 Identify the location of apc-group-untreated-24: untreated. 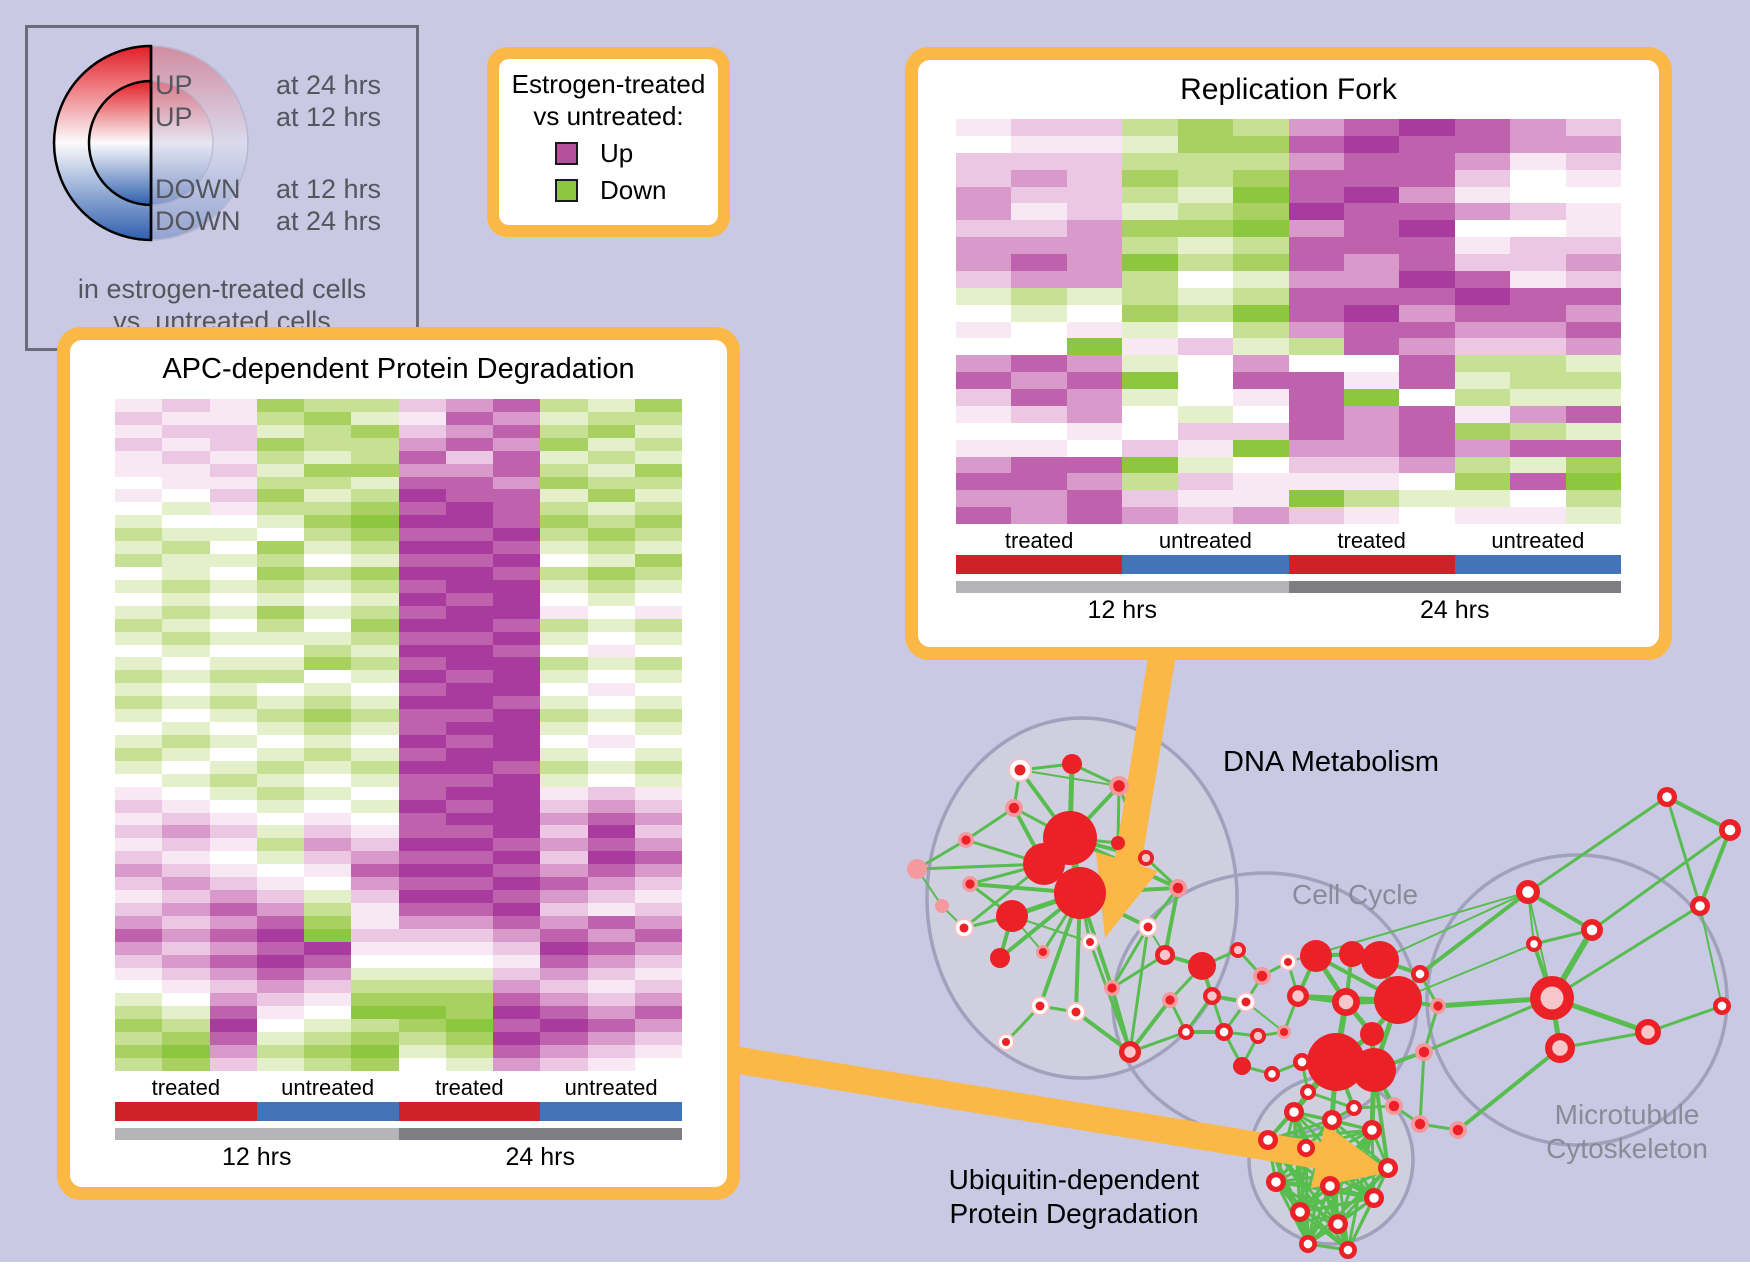
(611, 1087).